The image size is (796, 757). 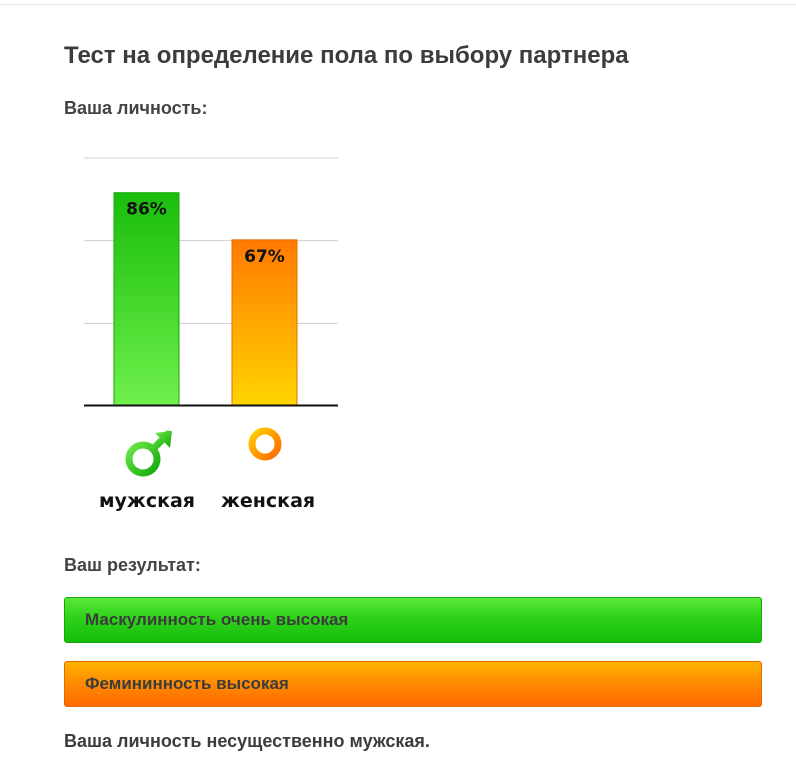 What do you see at coordinates (148, 453) in the screenshot?
I see `male-symbol-icon` at bounding box center [148, 453].